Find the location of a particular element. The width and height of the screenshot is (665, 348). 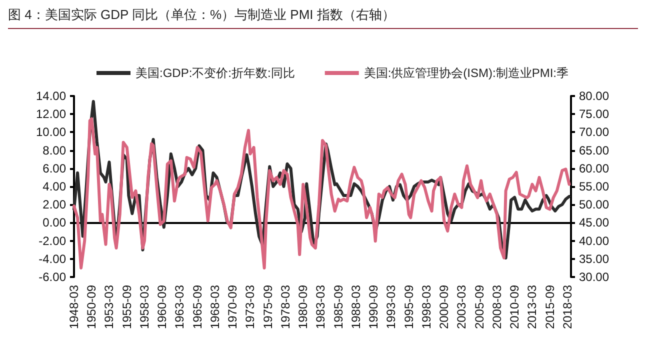

x-tick-label: 1988-03 is located at coordinates (355, 307).